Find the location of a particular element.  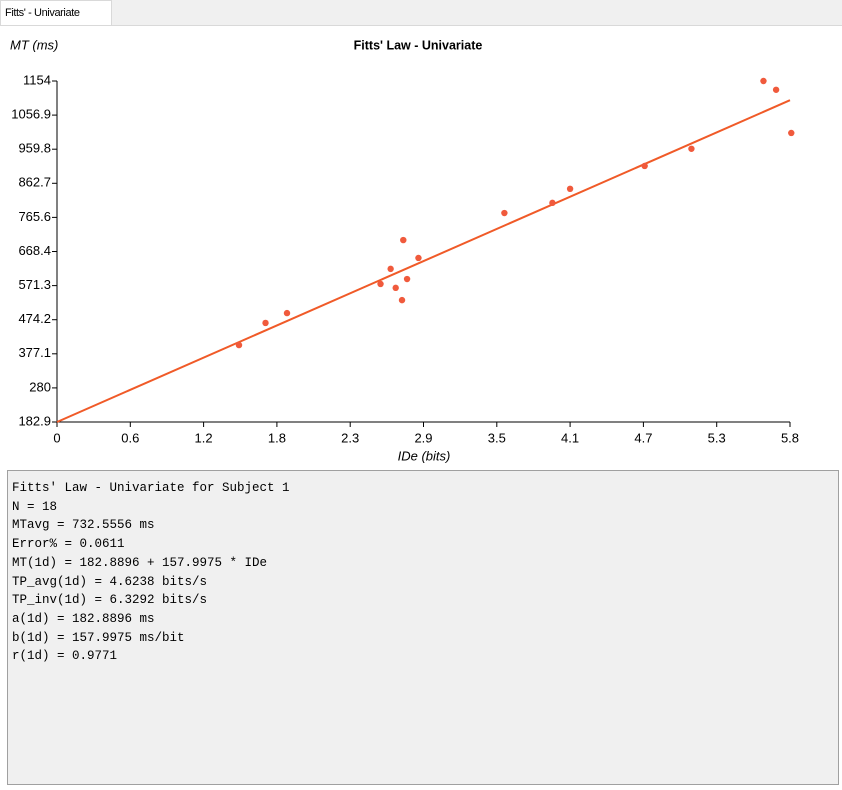

result-line: MTavg = 732.5556 ms is located at coordinates (83, 525).